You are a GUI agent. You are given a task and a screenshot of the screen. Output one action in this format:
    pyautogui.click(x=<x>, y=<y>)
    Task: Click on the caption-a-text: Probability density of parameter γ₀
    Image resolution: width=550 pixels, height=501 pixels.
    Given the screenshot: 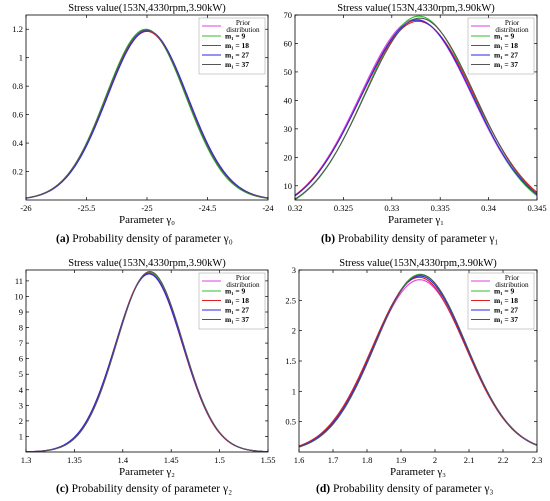 What is the action you would take?
    pyautogui.click(x=151, y=239)
    